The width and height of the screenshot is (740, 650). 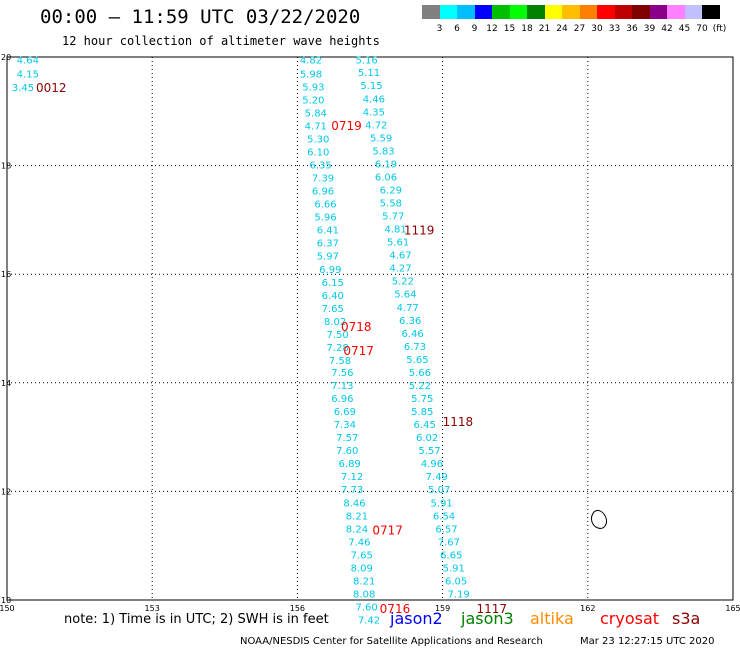 I want to click on wave-height-label: 7.60, so click(x=366, y=608).